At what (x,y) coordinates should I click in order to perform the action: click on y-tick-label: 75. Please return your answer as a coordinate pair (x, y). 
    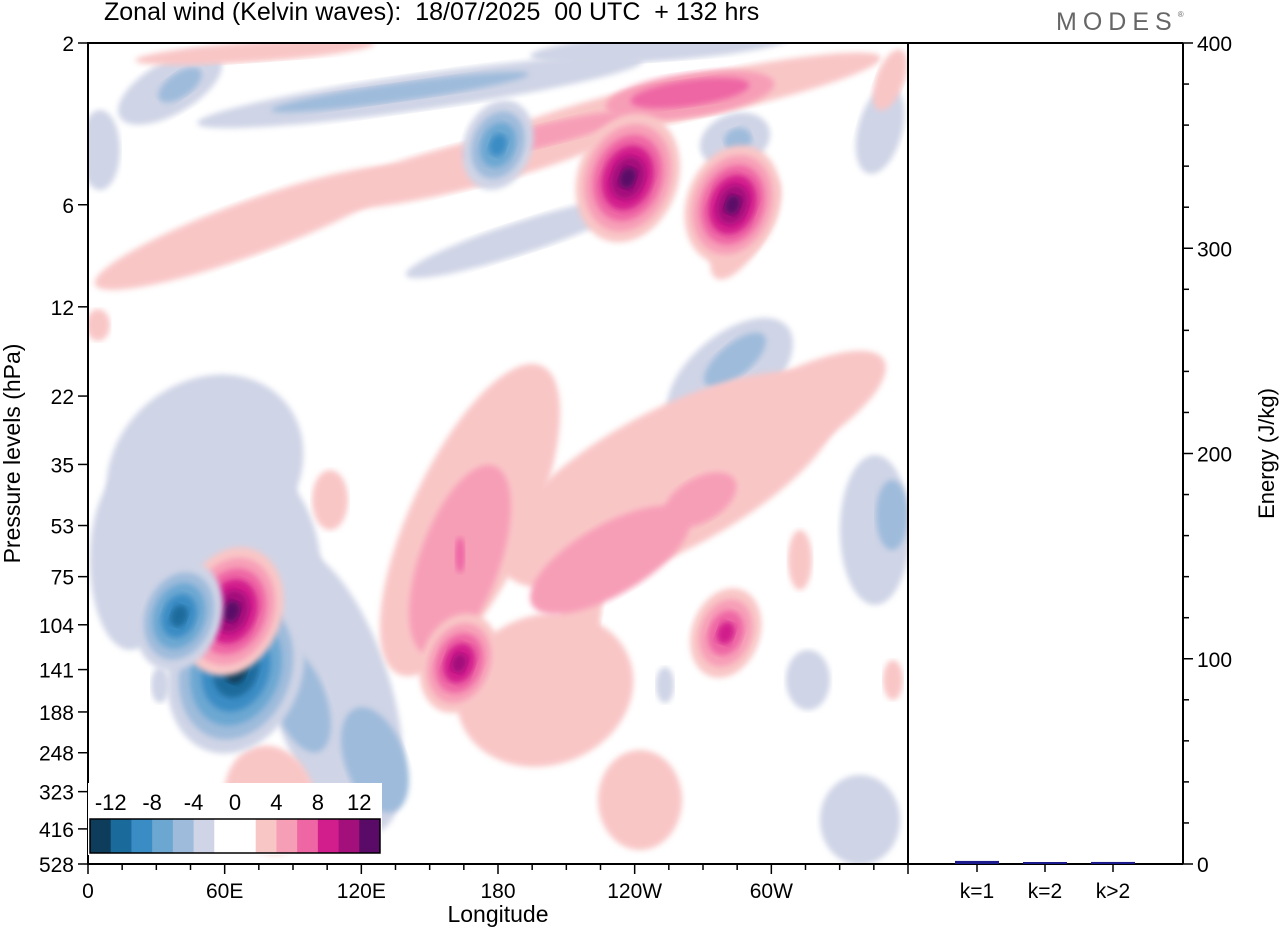
    Looking at the image, I should click on (62, 578).